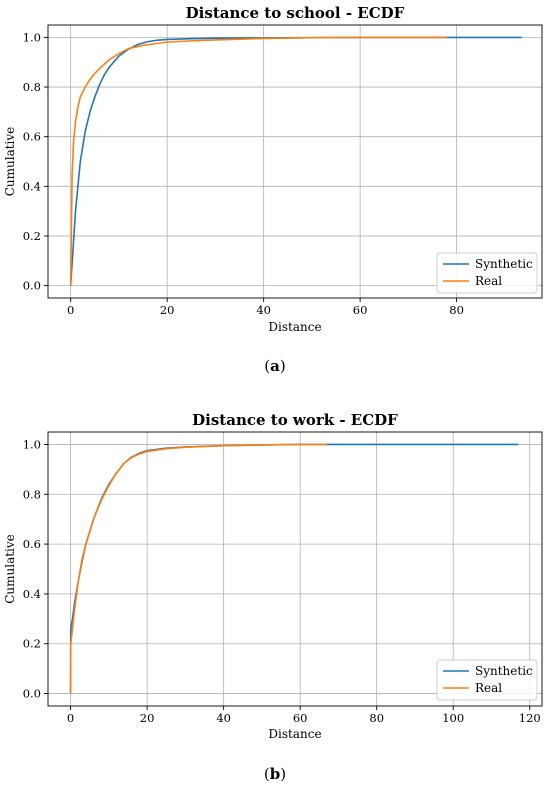  Describe the element at coordinates (453, 718) in the screenshot. I see `x-tick-label: 100` at that location.